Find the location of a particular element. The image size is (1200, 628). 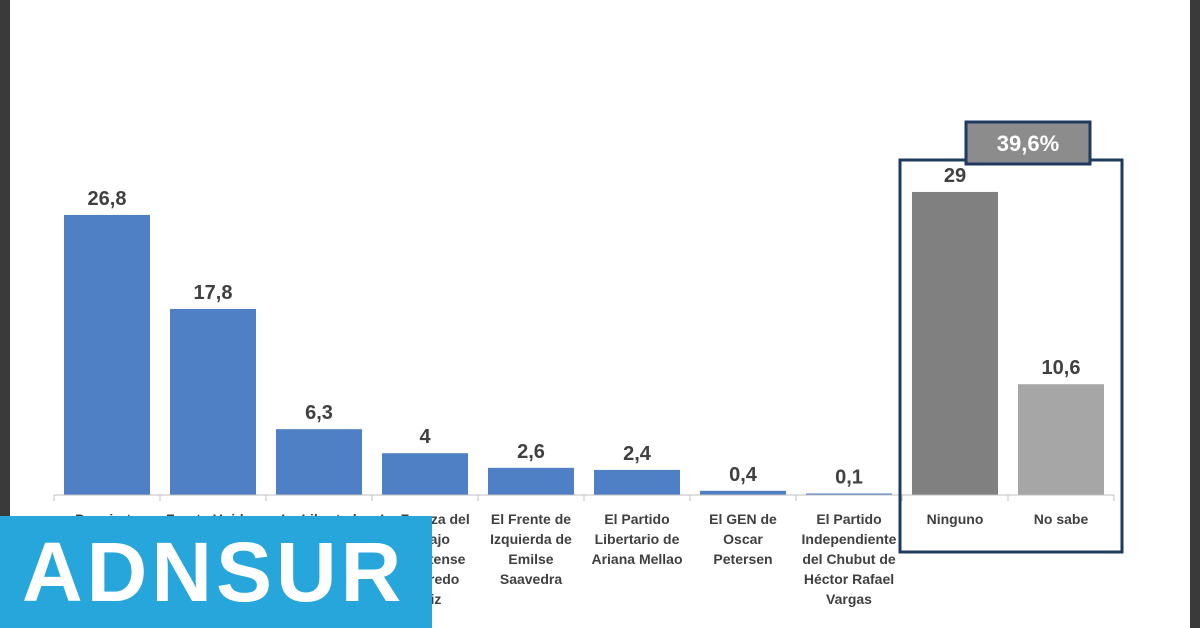

category-label-line: Héctor Rafael is located at coordinates (849, 579).